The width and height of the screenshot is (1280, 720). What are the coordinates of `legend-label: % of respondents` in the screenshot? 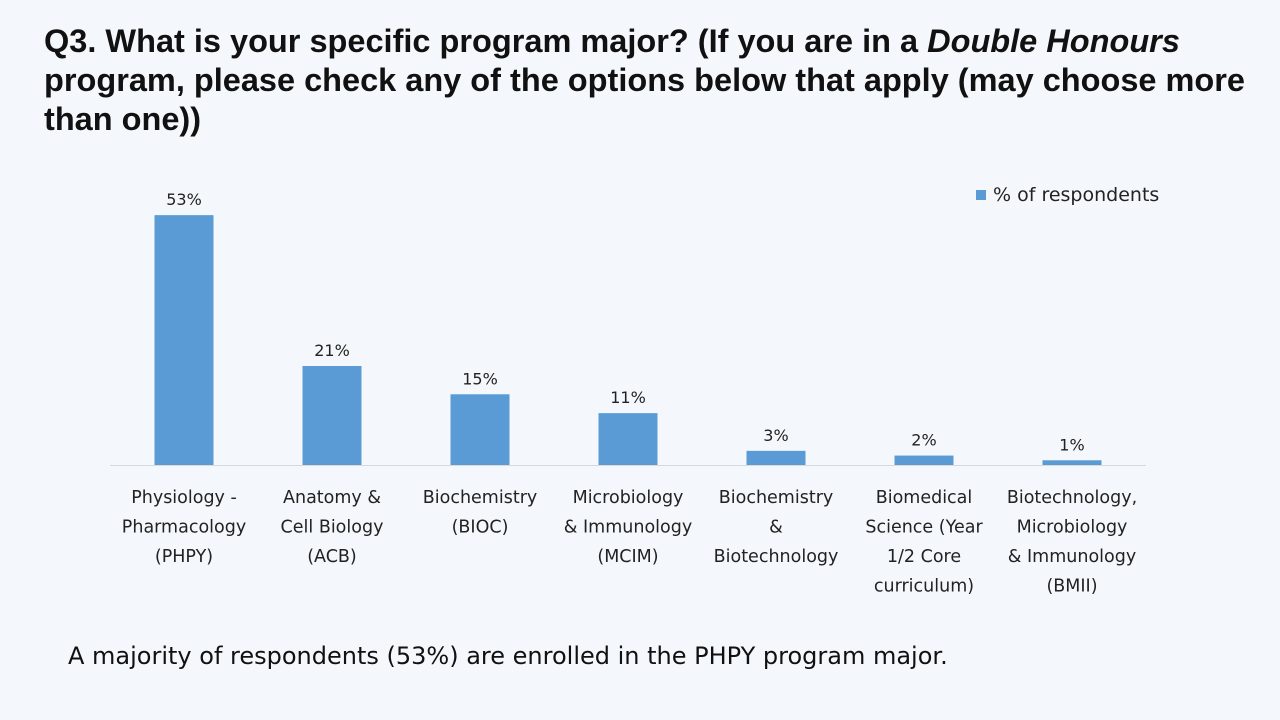 It's located at (1076, 195).